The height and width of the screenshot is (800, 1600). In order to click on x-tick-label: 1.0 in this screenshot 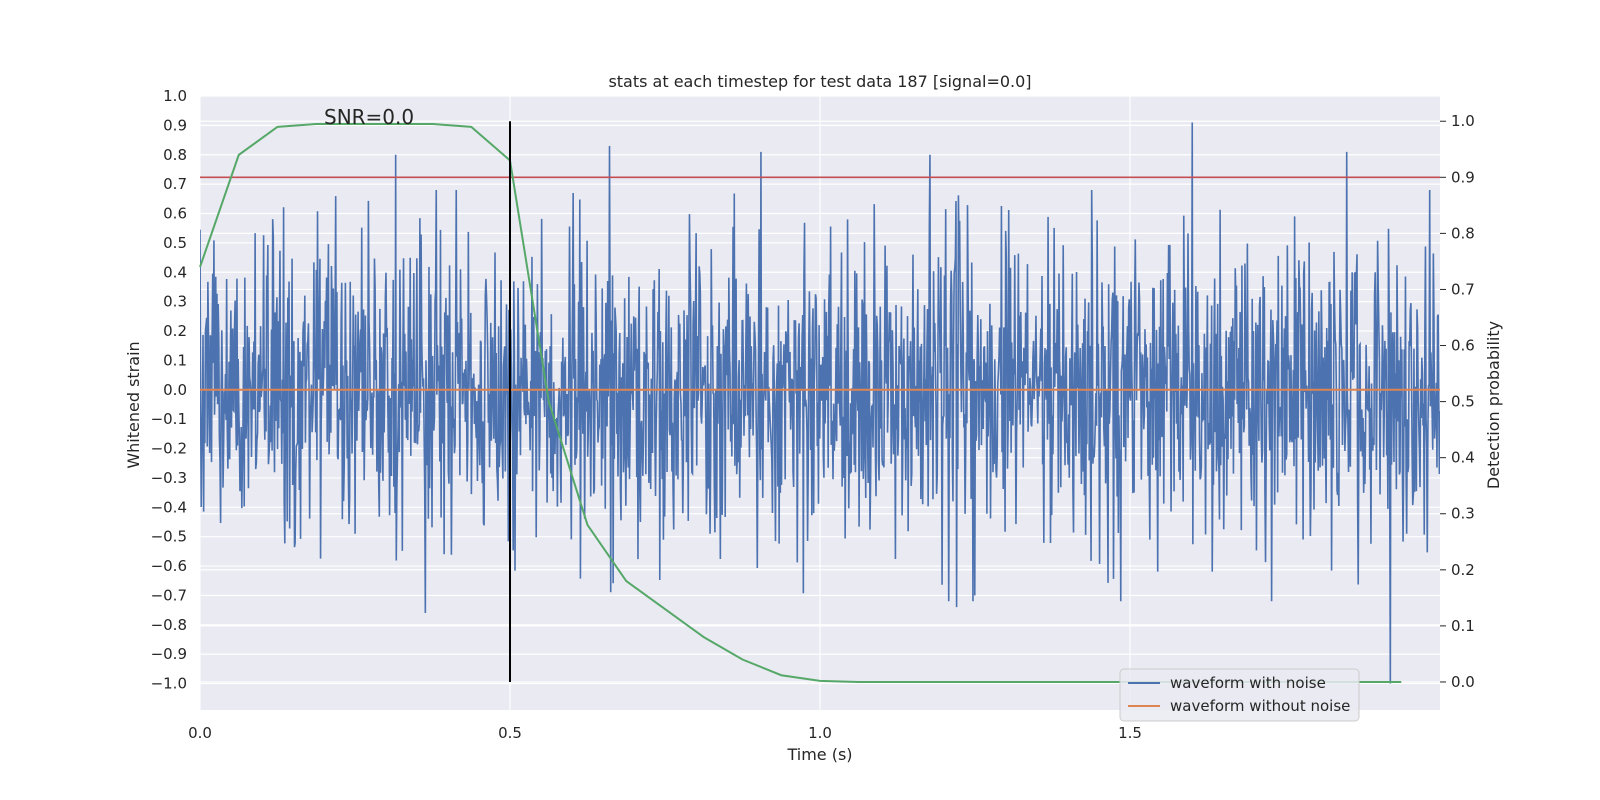, I will do `click(820, 733)`.